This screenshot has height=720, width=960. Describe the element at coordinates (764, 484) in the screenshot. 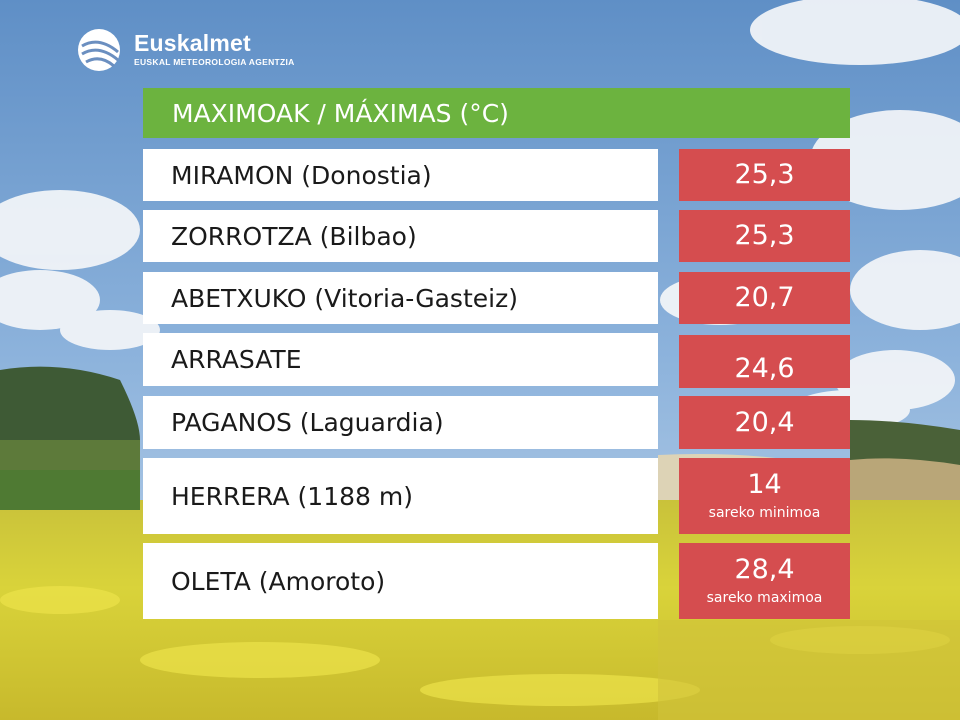

I see `value-number: 14` at that location.